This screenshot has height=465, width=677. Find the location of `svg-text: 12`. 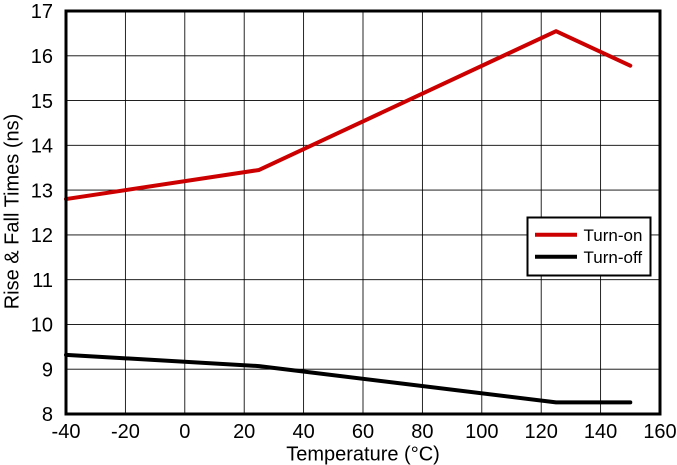

svg-text: 12 is located at coordinates (42, 236).